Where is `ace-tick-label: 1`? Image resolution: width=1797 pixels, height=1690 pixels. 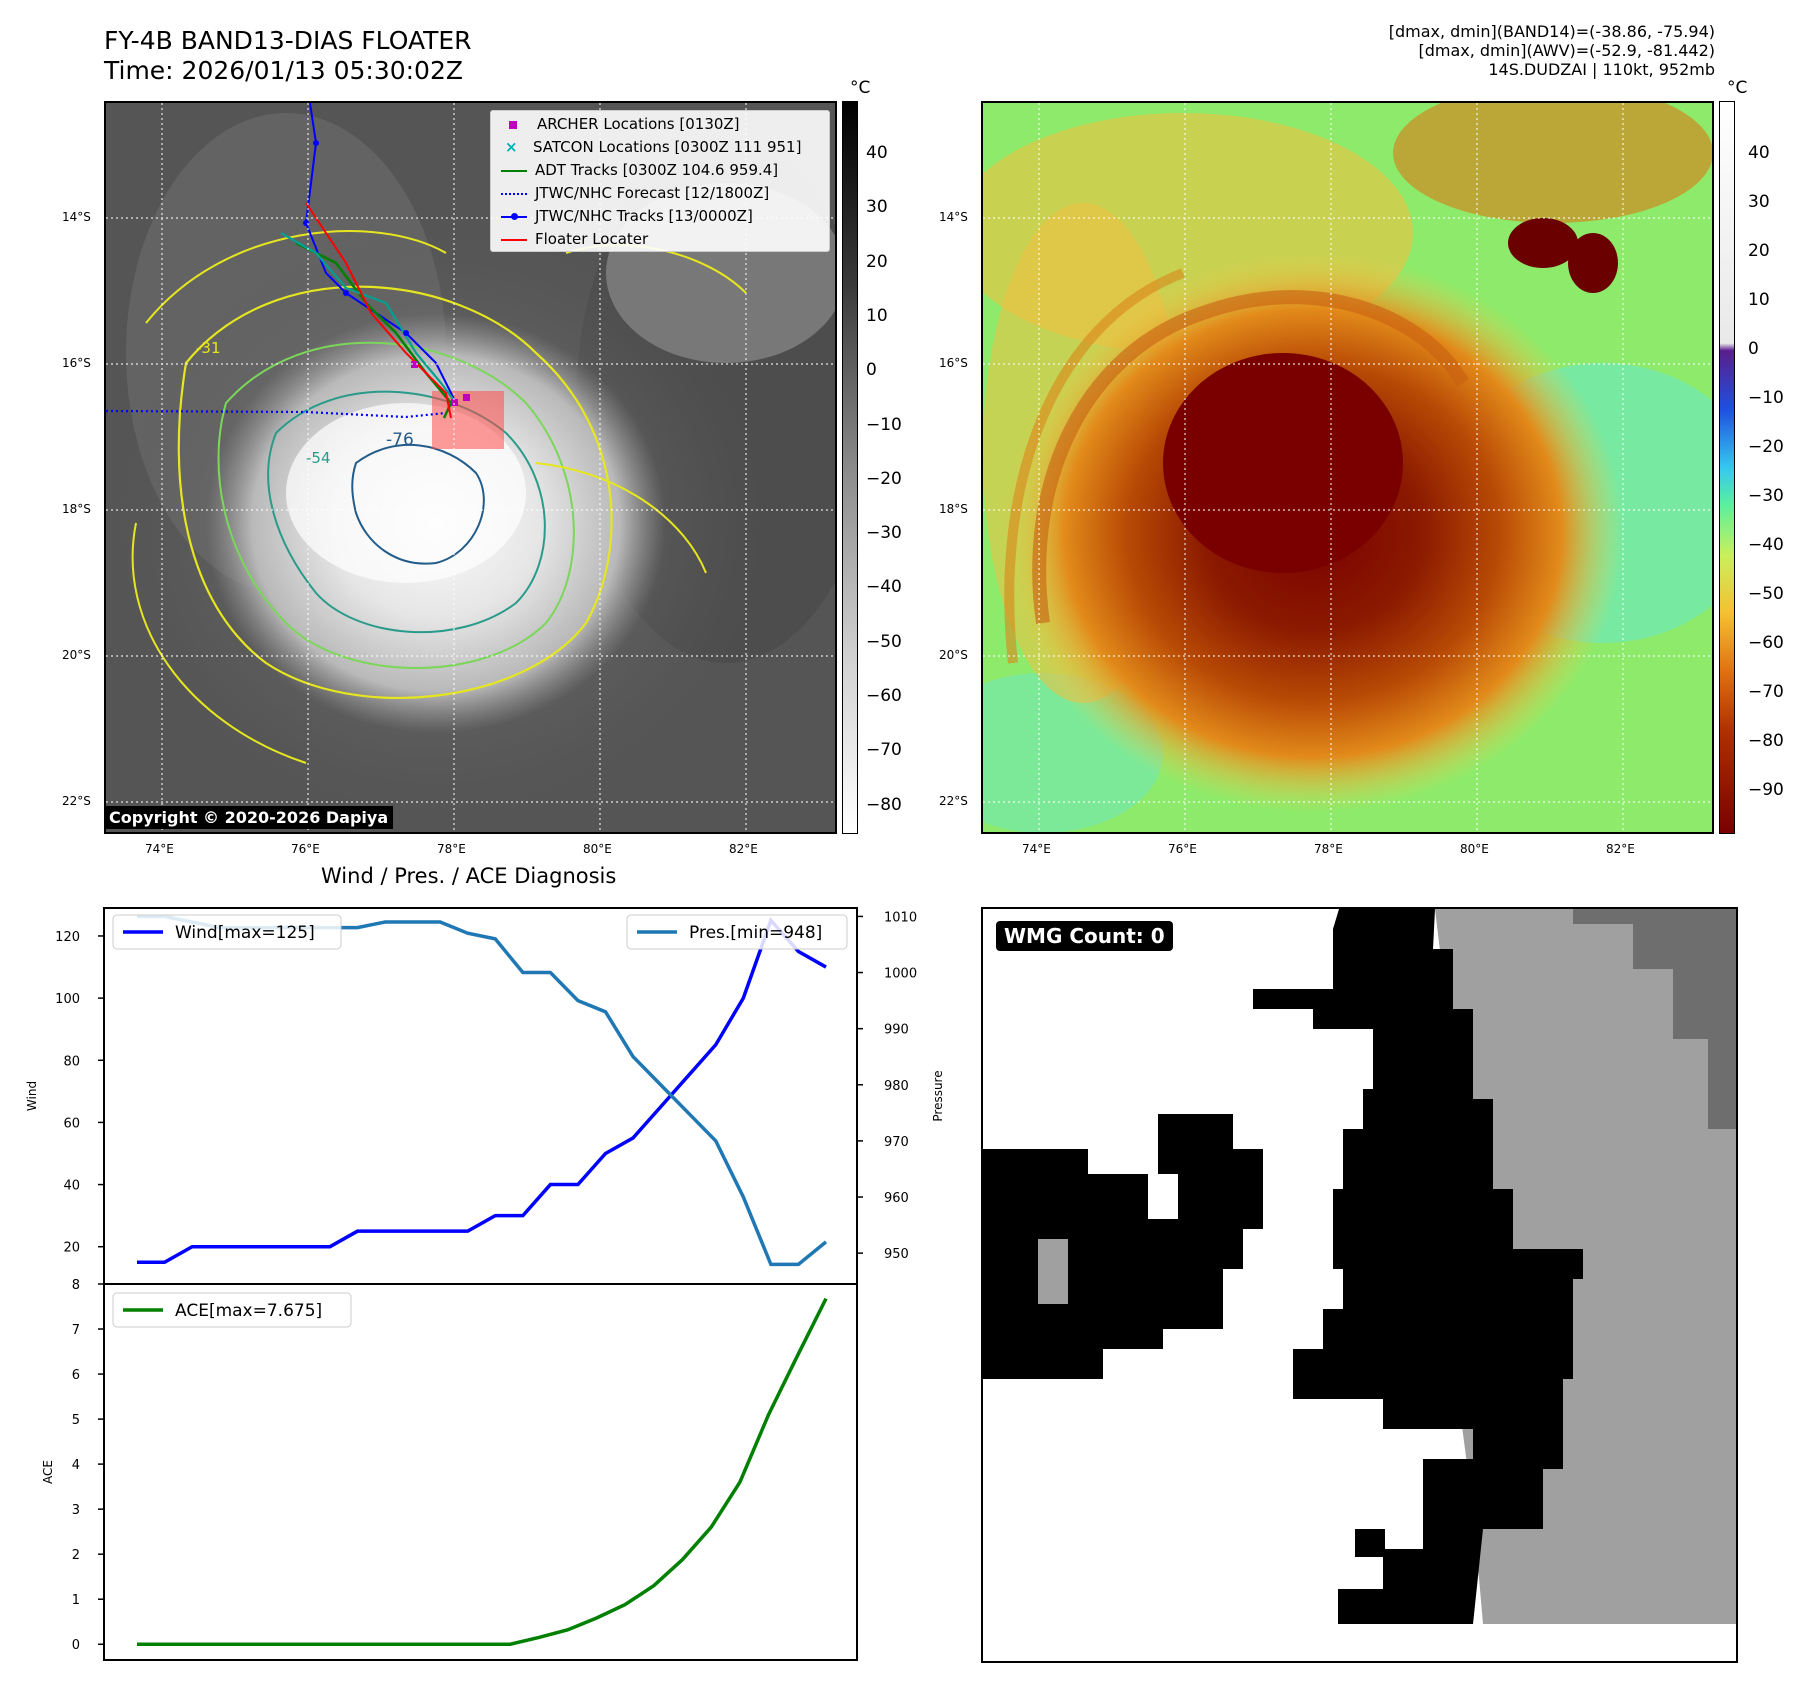 ace-tick-label: 1 is located at coordinates (76, 1600).